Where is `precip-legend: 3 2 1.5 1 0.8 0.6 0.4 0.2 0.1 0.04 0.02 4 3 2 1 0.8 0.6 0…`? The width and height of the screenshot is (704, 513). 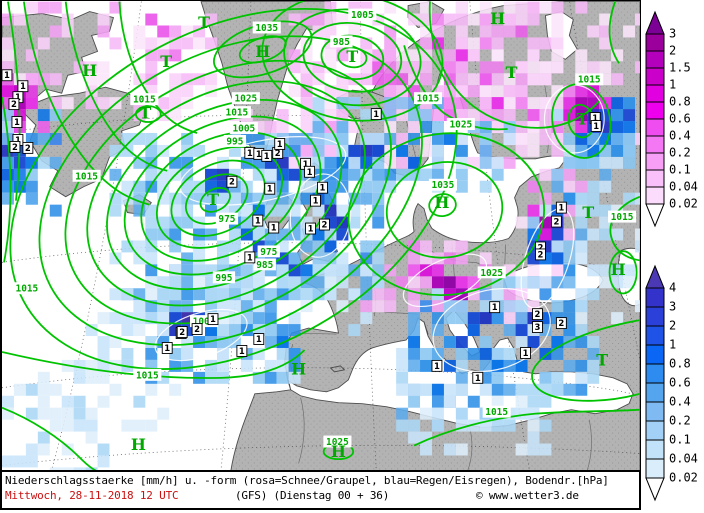
precip-legend: 3 2 1.5 1 0.8 0.6 0.4 0.2 0.1 0.04 0.02 4 3 2 1 0.8 0.6 0… is located at coordinates (671, 256).